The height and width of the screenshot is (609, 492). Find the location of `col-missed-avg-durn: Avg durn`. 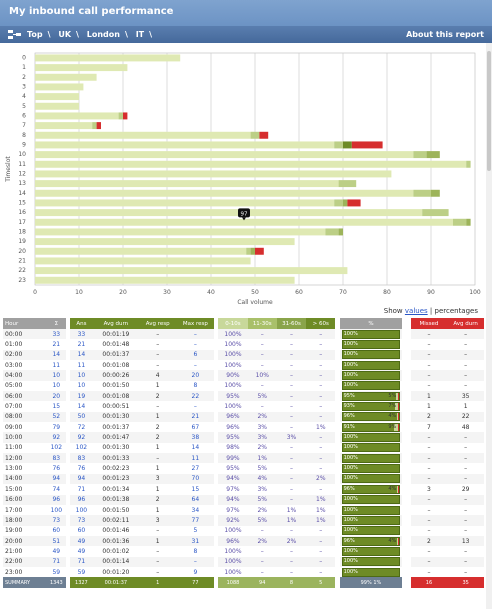

col-missed-avg-durn: Avg durn is located at coordinates (465, 323).